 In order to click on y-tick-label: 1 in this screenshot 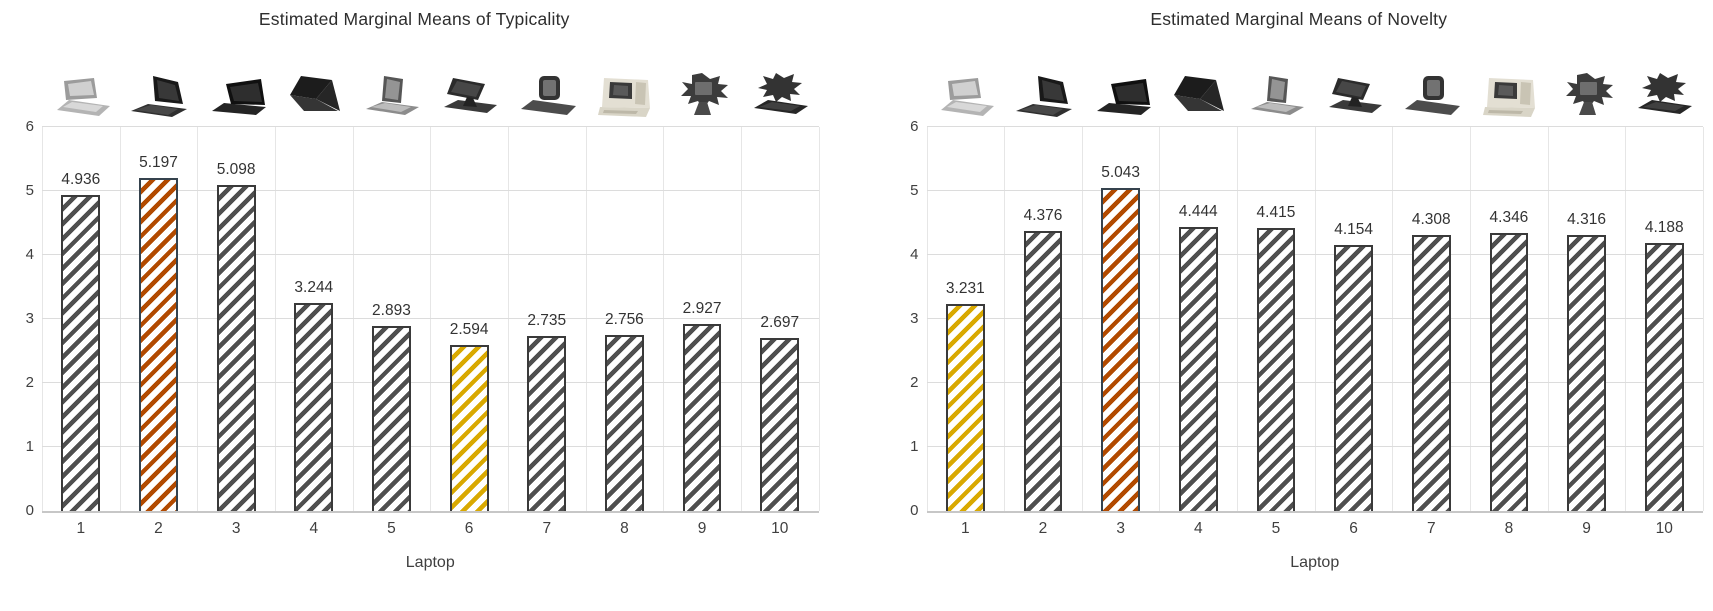, I will do `click(914, 447)`.